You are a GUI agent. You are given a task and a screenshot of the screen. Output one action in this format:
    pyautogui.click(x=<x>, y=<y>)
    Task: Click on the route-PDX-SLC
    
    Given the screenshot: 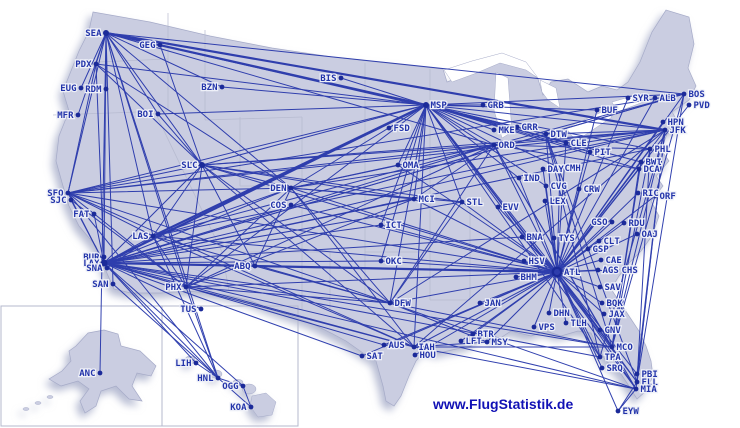 What is the action you would take?
    pyautogui.click(x=149, y=114)
    